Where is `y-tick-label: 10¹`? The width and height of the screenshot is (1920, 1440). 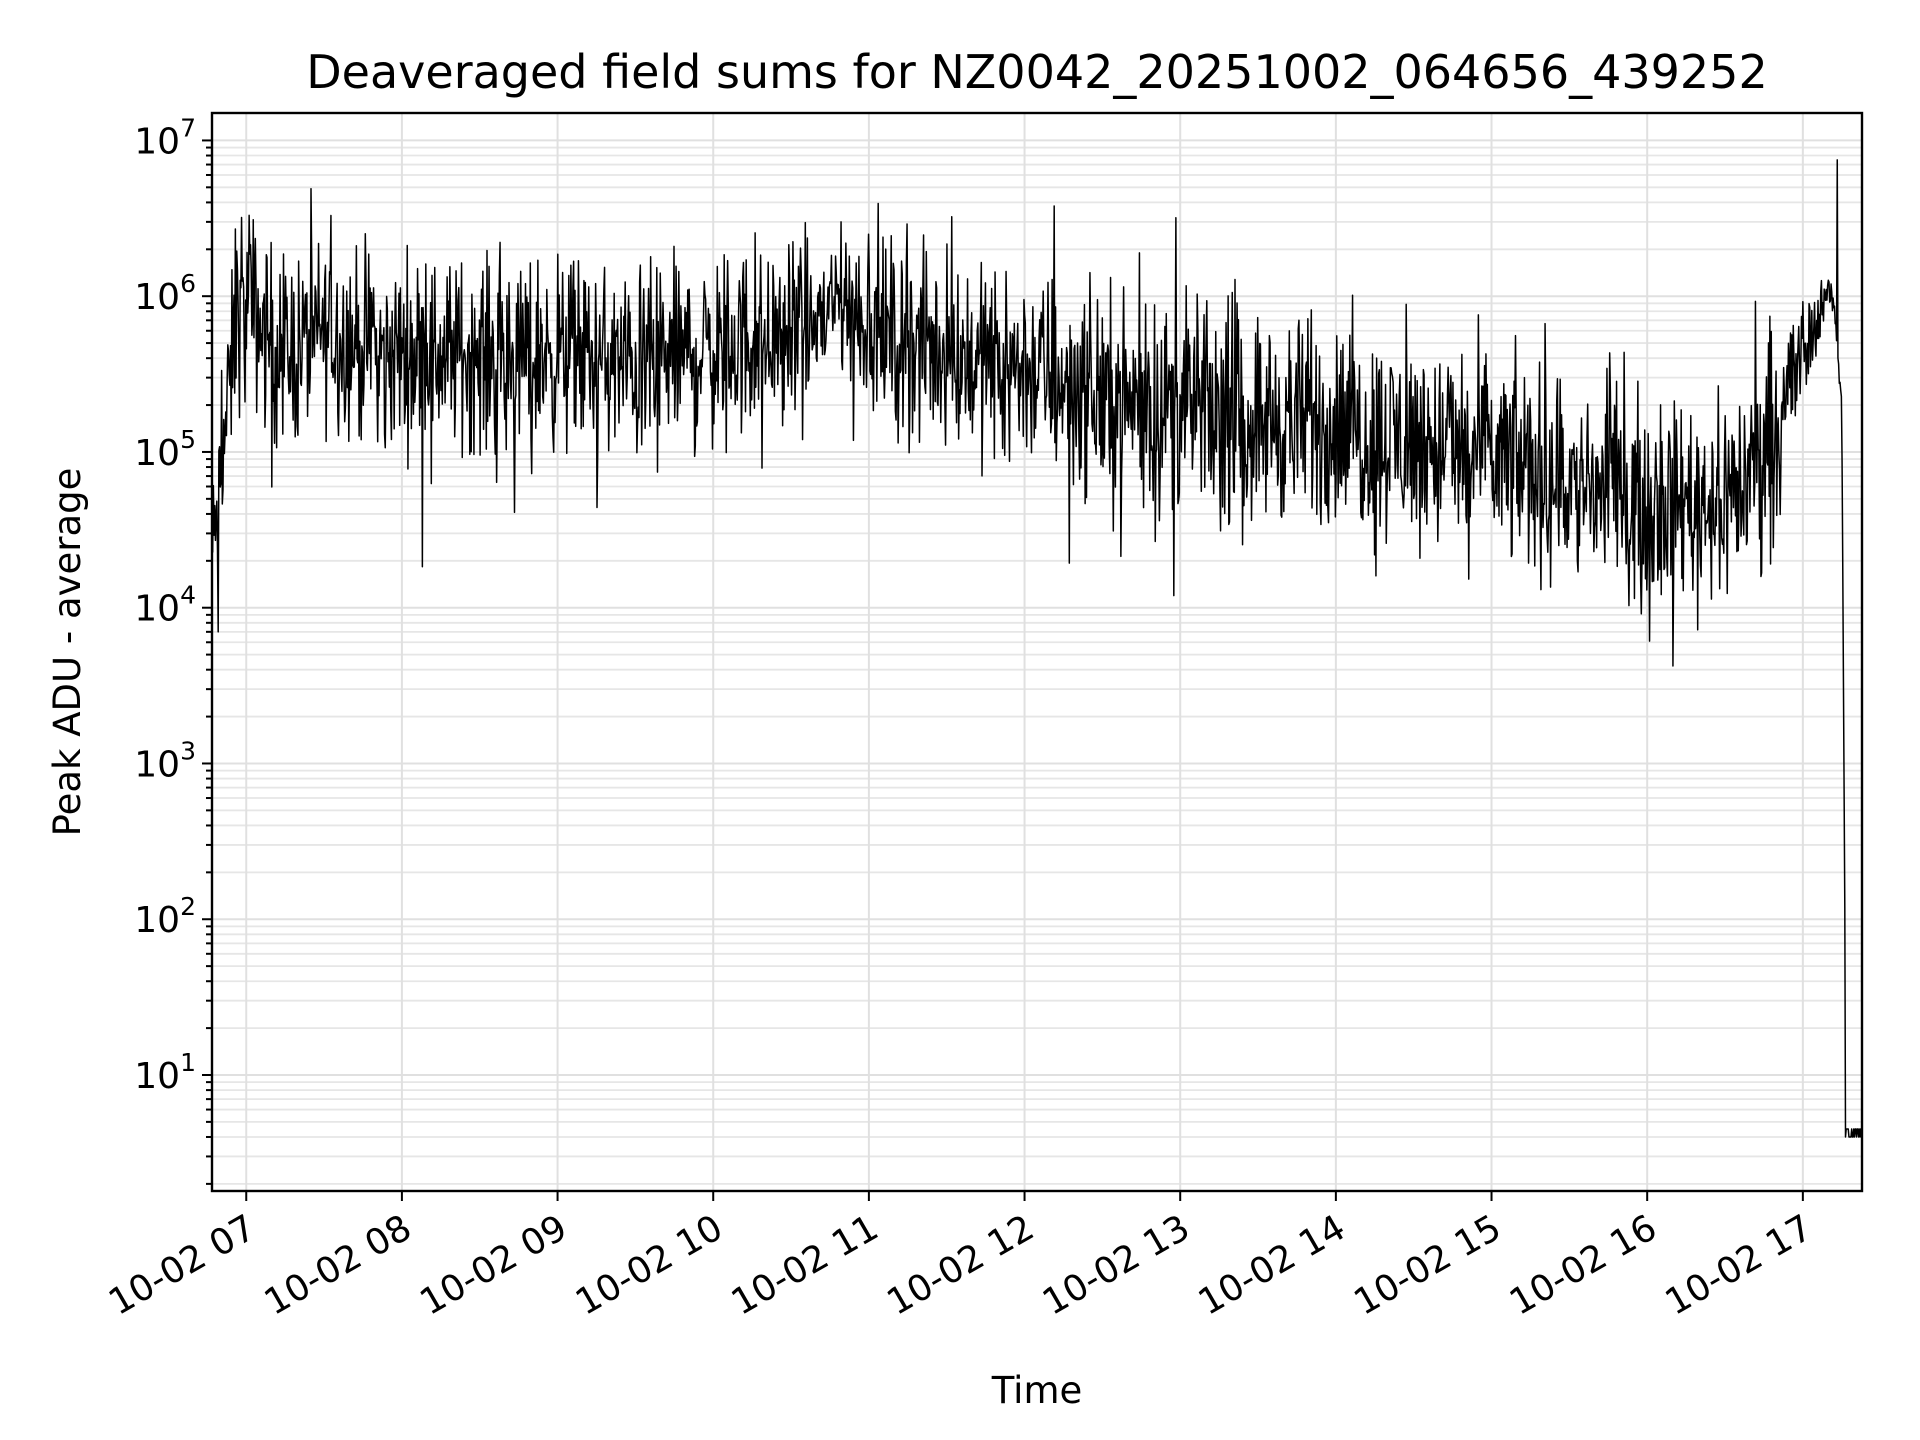
y-tick-label: 10¹ is located at coordinates (165, 1072).